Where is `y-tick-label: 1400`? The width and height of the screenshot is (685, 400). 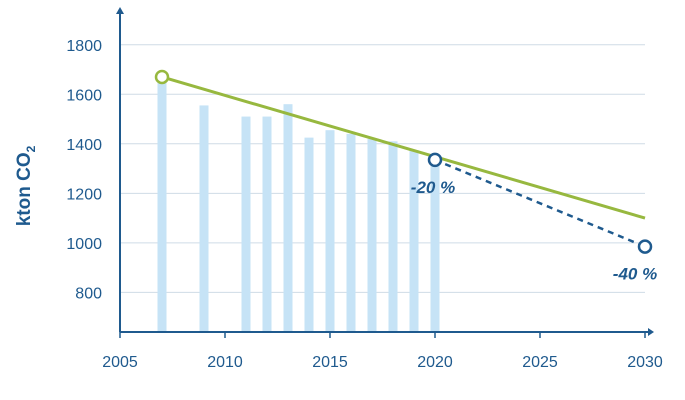 y-tick-label: 1400 is located at coordinates (84, 145).